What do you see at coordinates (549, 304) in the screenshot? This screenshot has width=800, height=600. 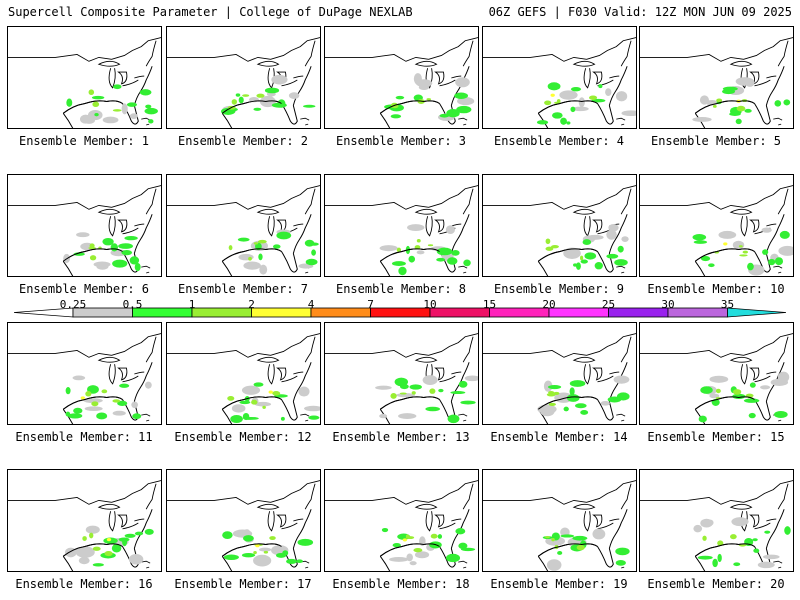 I see `colorbar-tick-label: 20` at bounding box center [549, 304].